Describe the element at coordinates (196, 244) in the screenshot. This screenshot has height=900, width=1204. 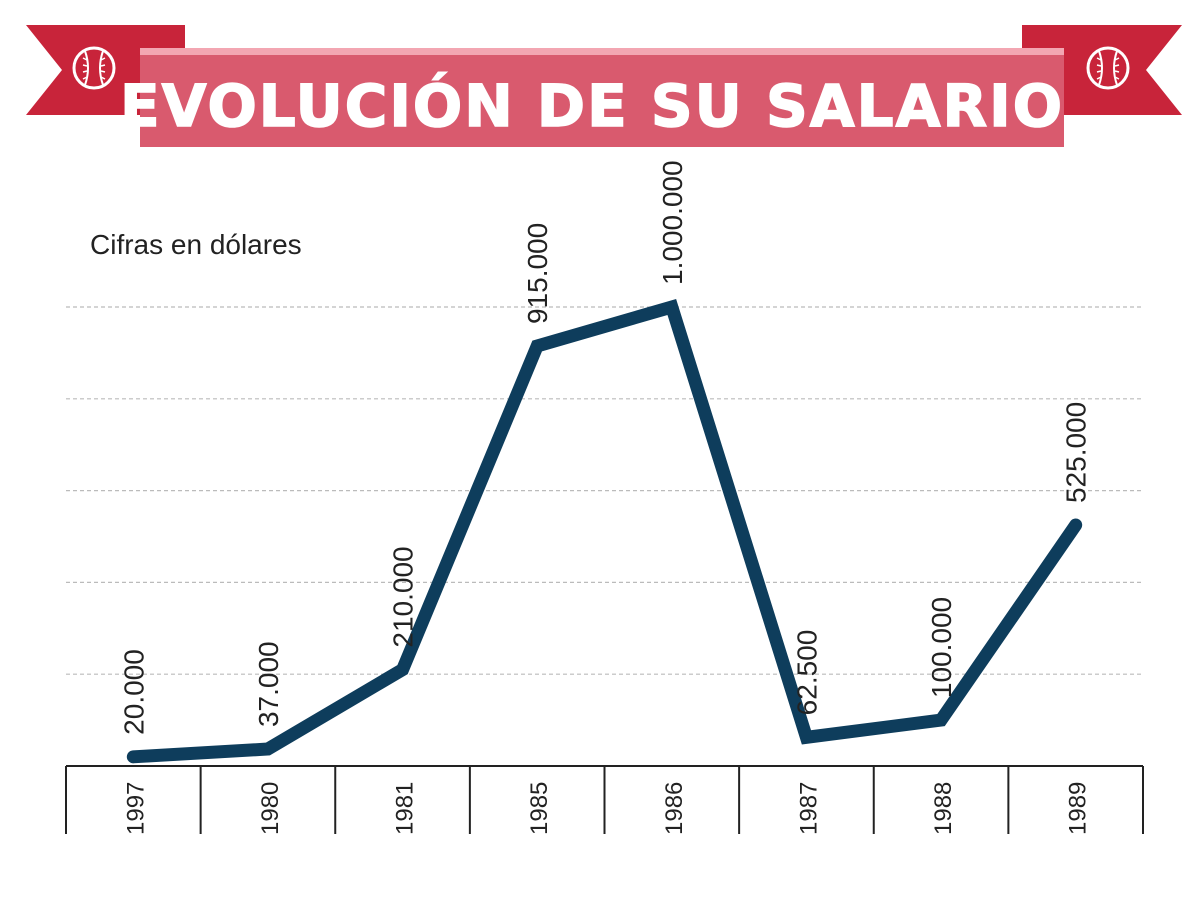
I see `chart-subtitle: Cifras en dólares` at that location.